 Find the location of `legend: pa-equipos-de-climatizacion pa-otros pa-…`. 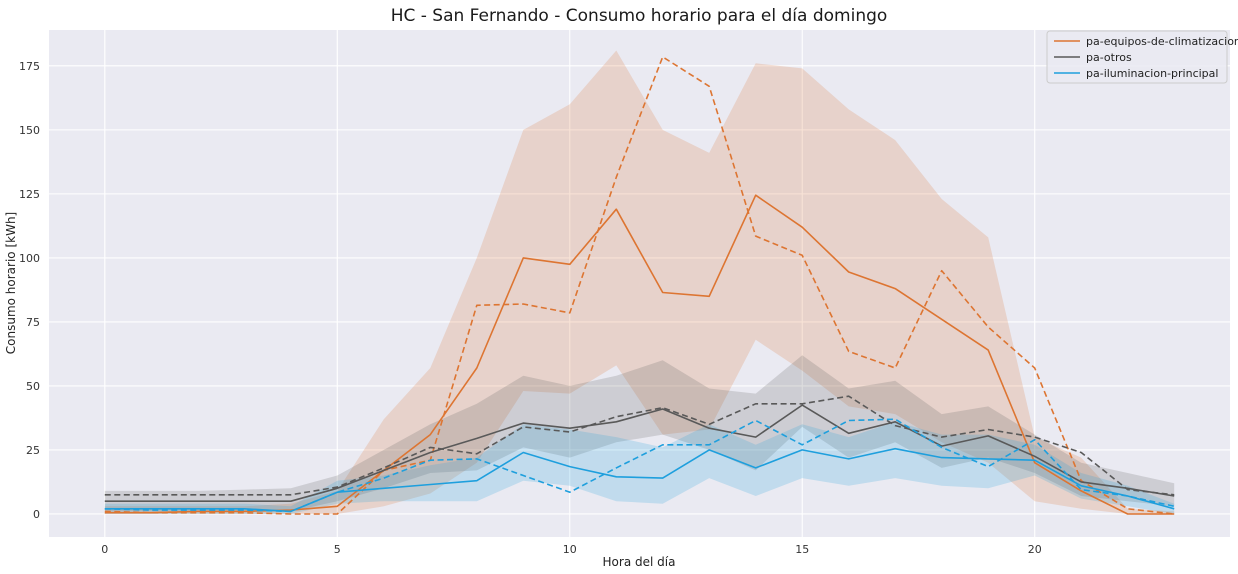

legend: pa-equipos-de-climatizacion pa-otros pa-… is located at coordinates (1142, 57).